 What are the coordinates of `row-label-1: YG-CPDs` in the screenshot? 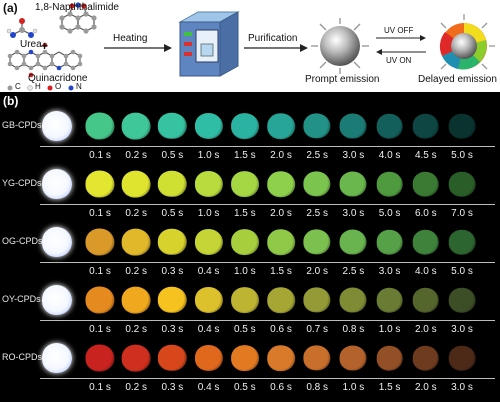 It's located at (22, 183).